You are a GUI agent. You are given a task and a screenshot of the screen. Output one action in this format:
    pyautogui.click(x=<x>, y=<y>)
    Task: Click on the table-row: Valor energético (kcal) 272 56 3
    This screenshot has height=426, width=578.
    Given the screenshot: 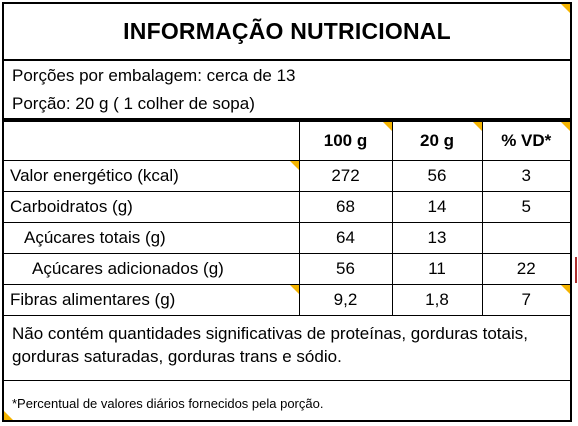 What is the action you would take?
    pyautogui.click(x=287, y=176)
    